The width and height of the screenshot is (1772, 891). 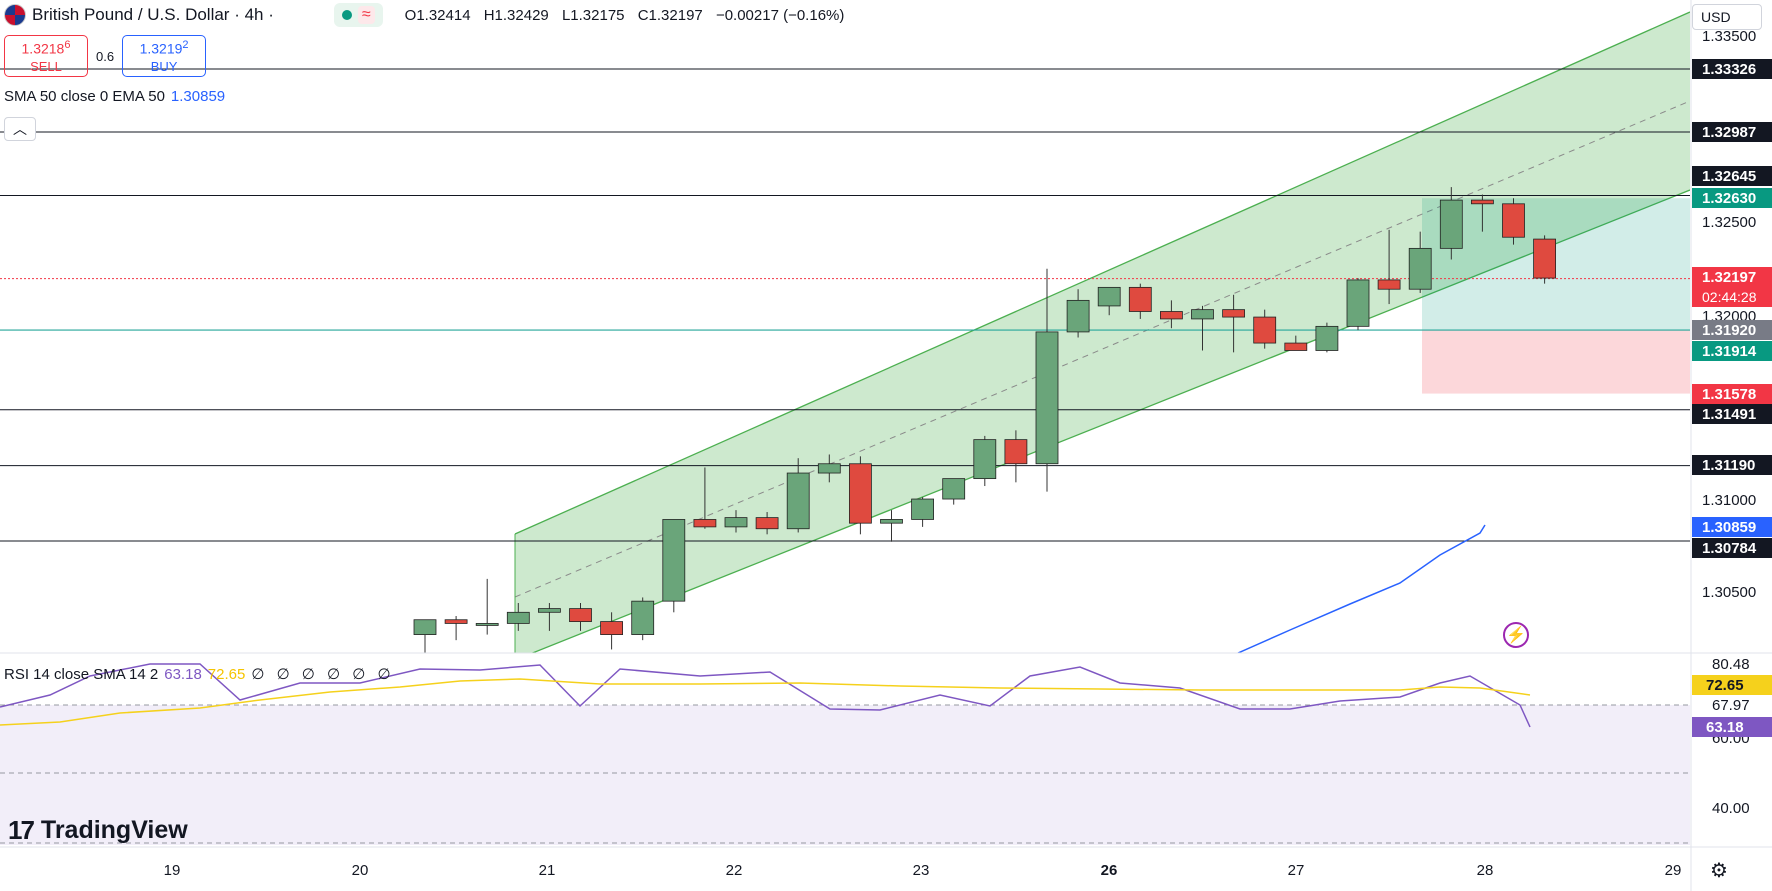 What do you see at coordinates (15, 15) in the screenshot?
I see `flag-icon` at bounding box center [15, 15].